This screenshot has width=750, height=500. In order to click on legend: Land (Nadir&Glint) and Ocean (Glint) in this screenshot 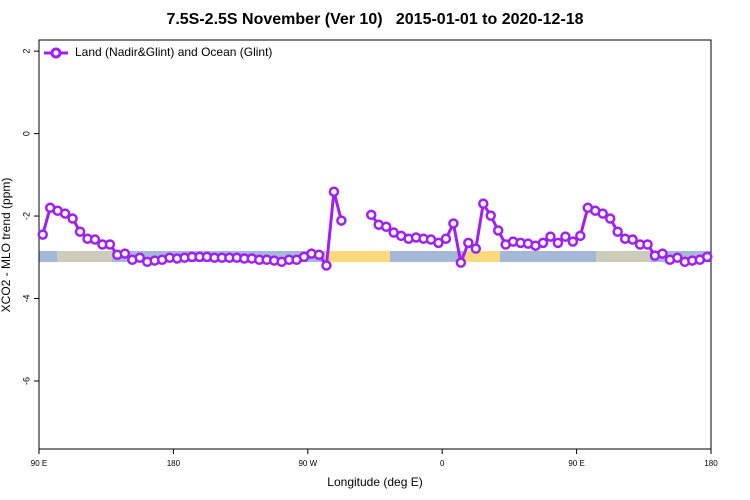, I will do `click(158, 52)`.